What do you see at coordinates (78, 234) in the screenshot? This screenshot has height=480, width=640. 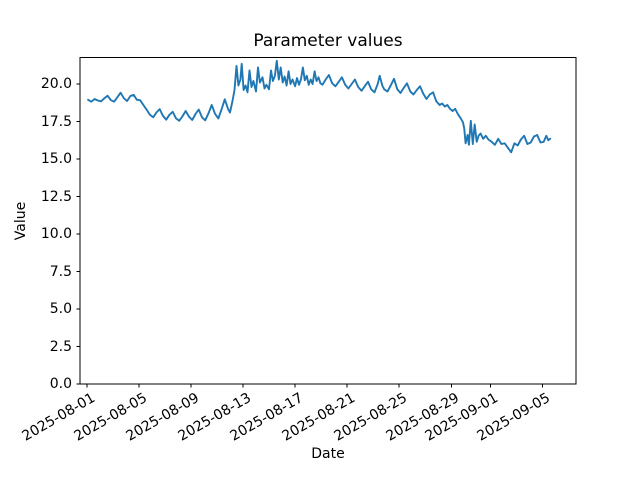 I see `y-axis-ticks` at bounding box center [78, 234].